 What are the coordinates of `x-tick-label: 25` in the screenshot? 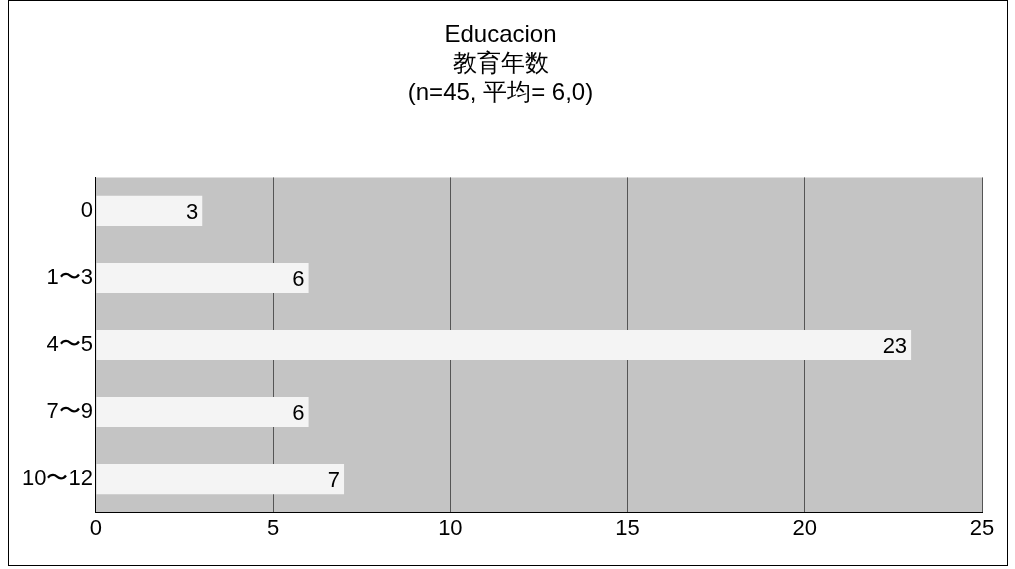 It's located at (982, 527).